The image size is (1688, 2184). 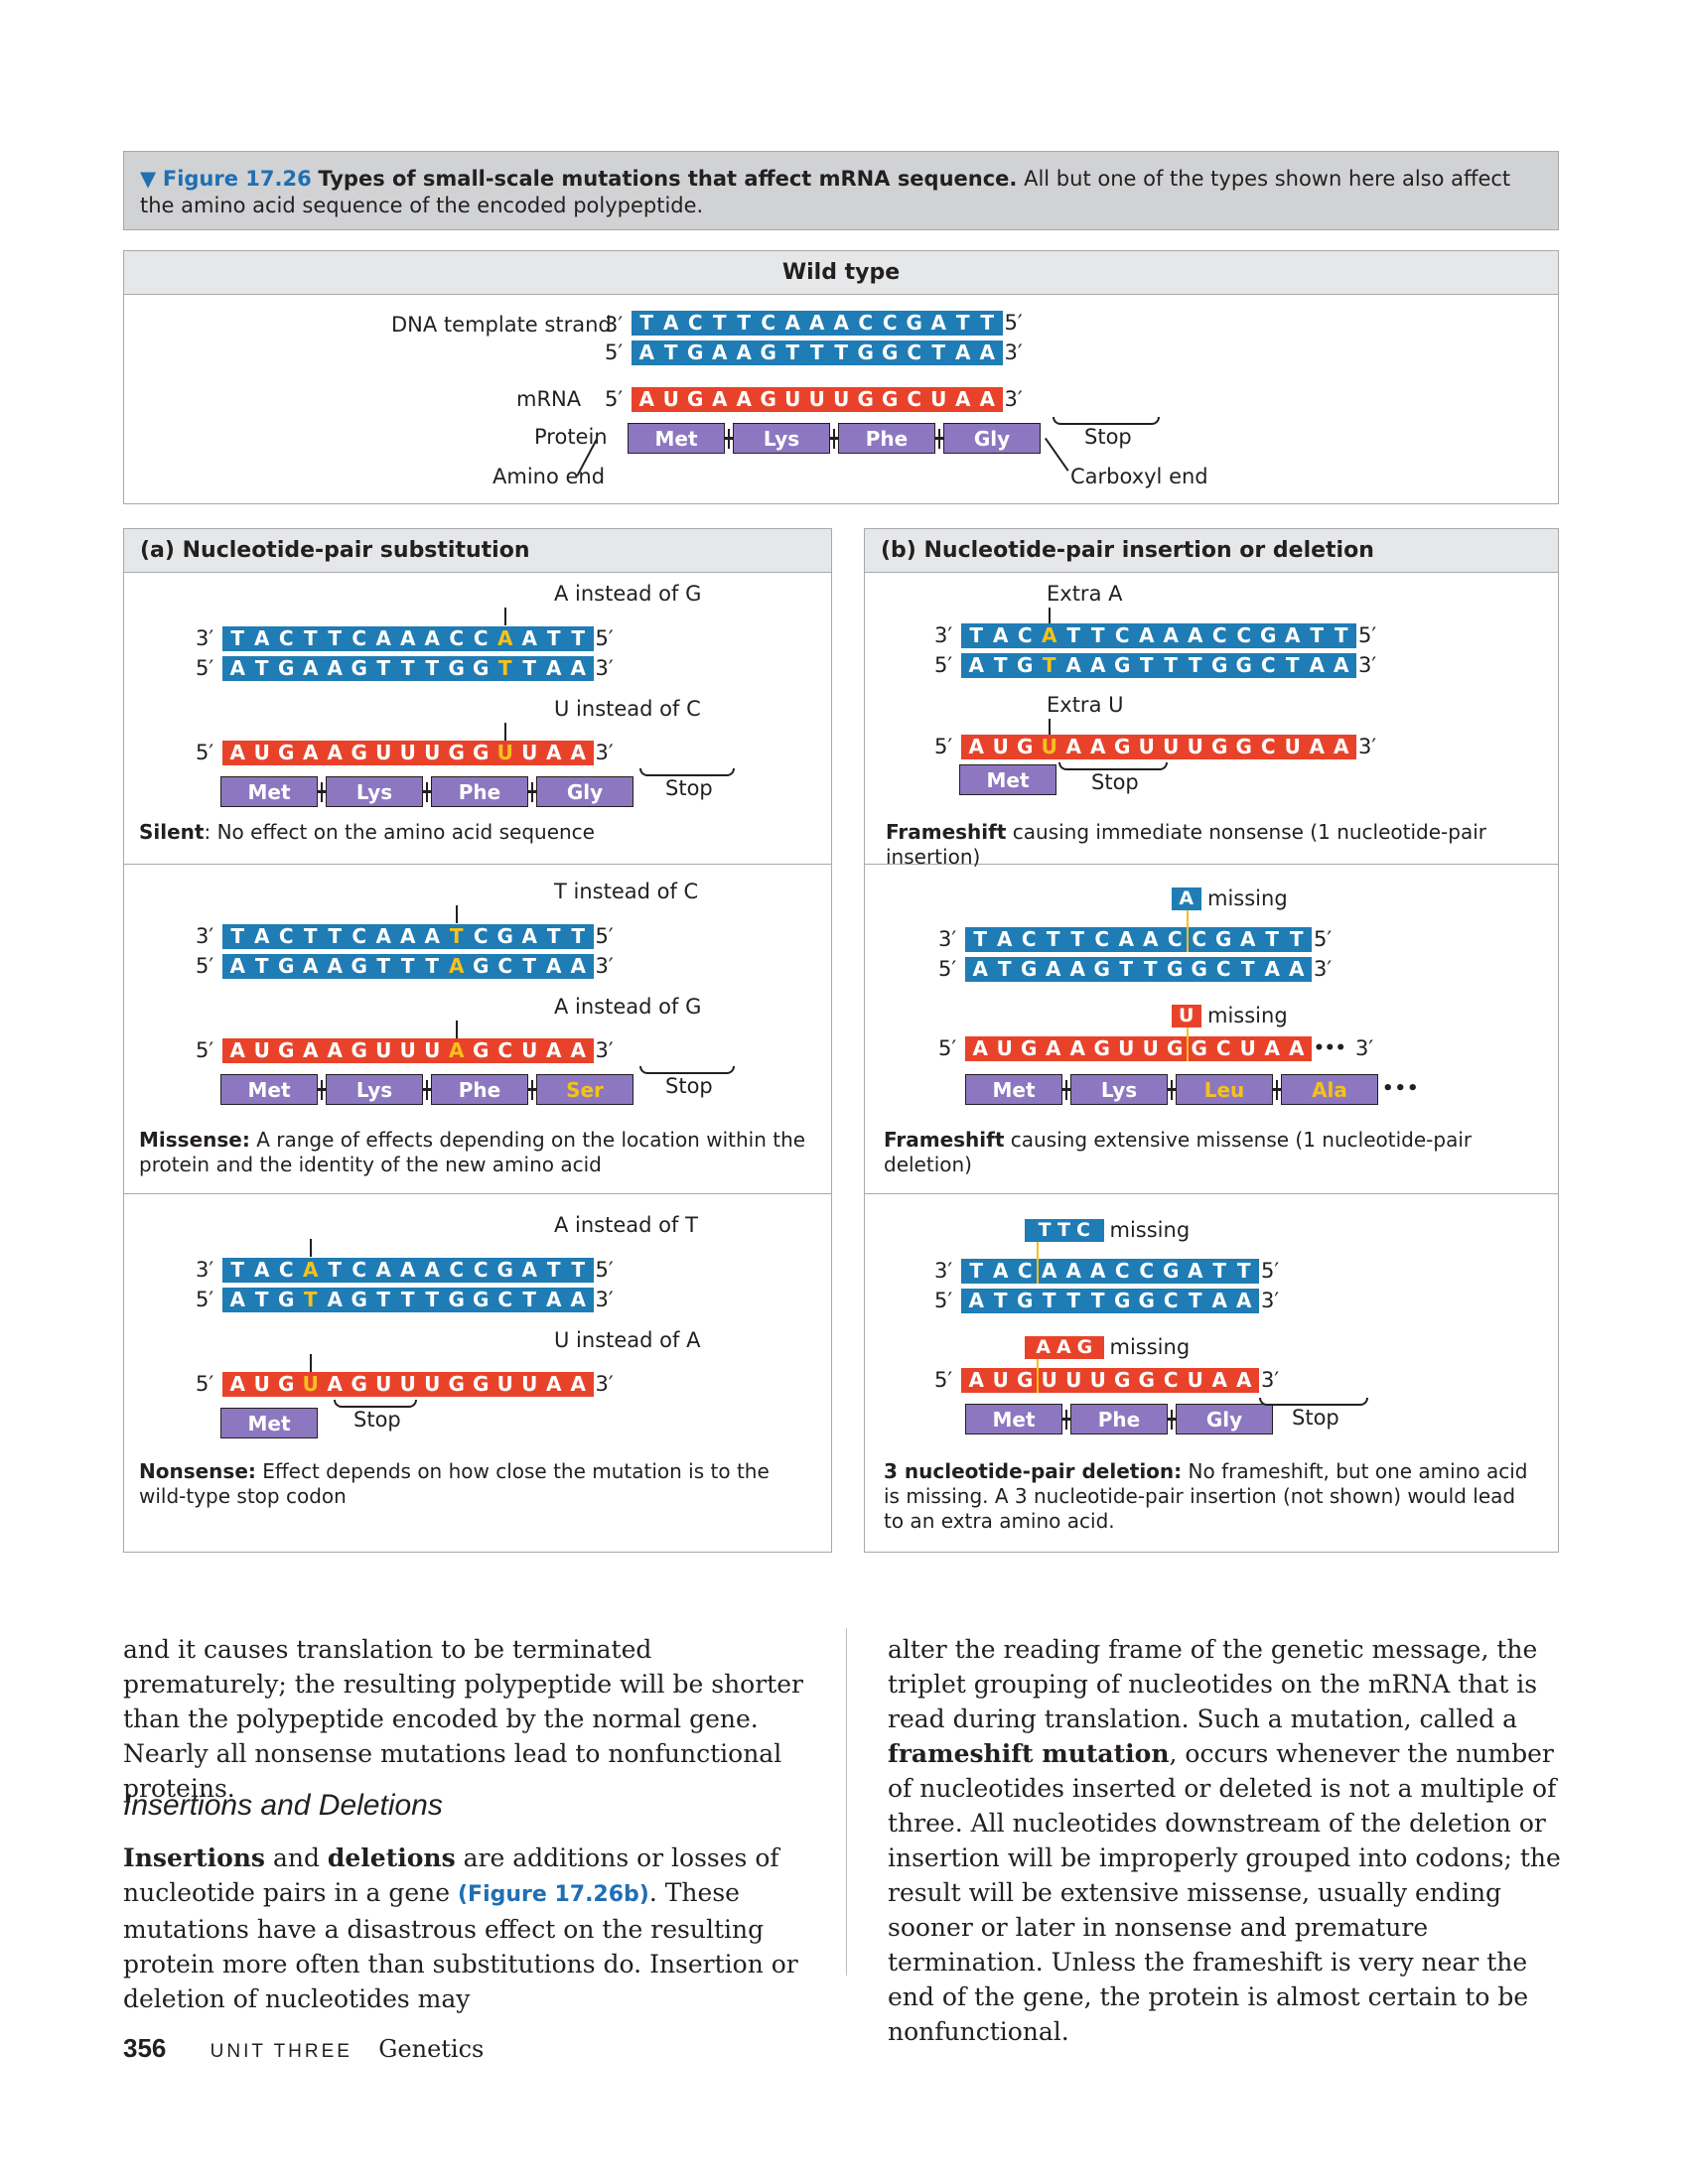 I want to click on nonsense-template-left-end: 3′, so click(x=205, y=1270).